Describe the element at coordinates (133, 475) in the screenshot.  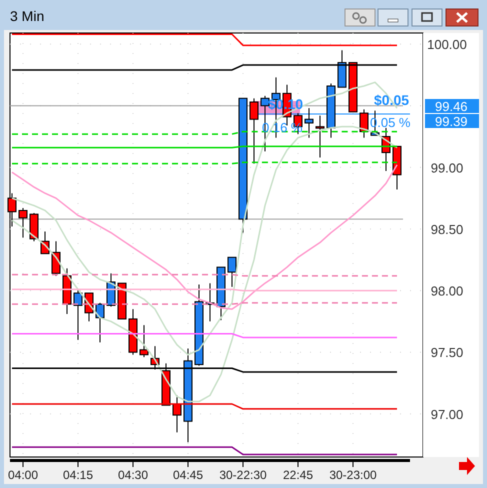
I see `x-tick-label: 04:30` at that location.